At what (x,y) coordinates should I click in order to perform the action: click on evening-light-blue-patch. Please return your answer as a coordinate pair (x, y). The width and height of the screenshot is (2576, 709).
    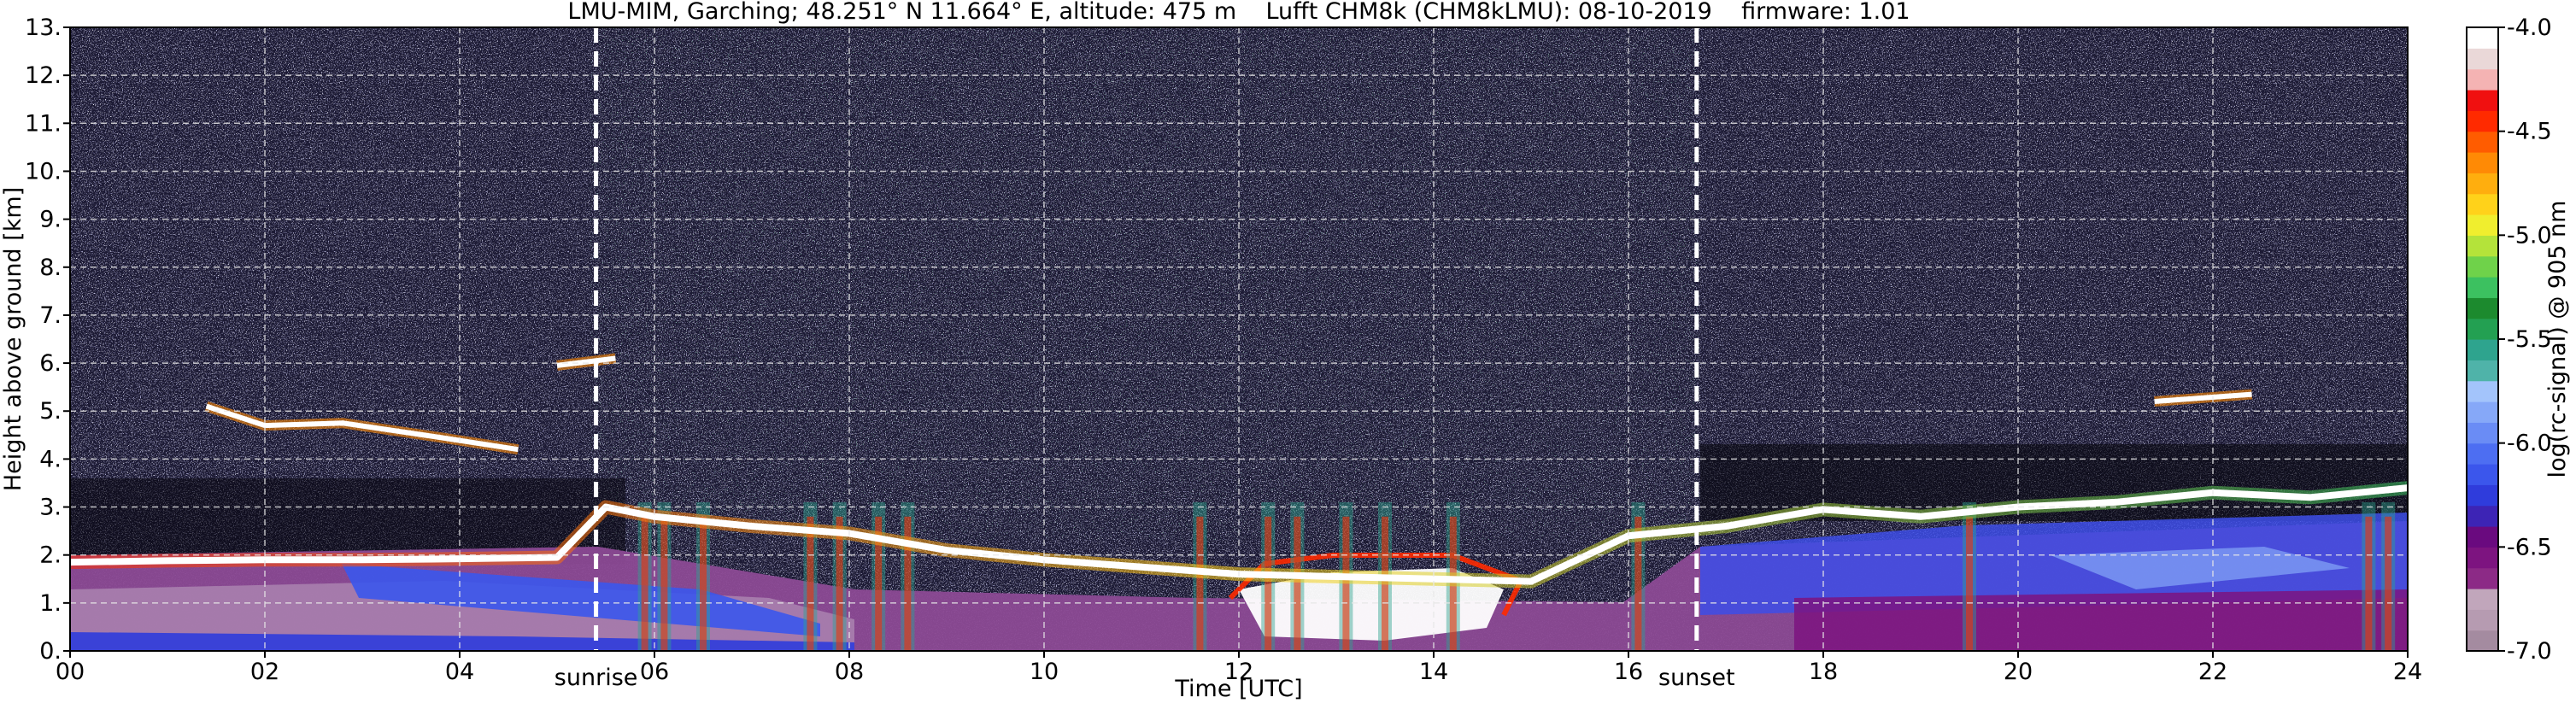
    Looking at the image, I should click on (2200, 568).